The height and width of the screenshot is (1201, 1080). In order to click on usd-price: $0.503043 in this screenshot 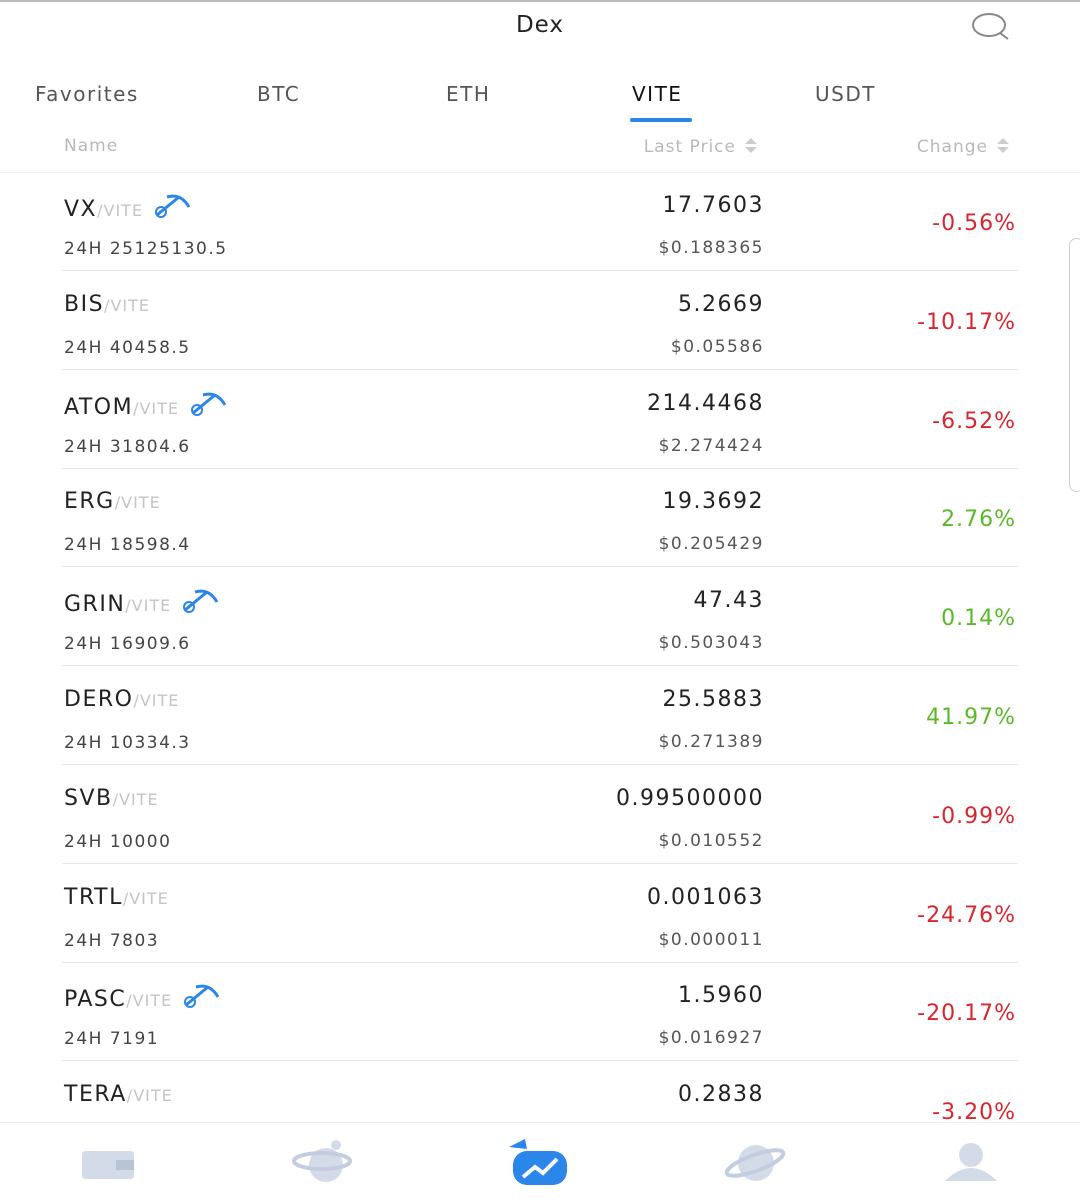, I will do `click(711, 643)`.